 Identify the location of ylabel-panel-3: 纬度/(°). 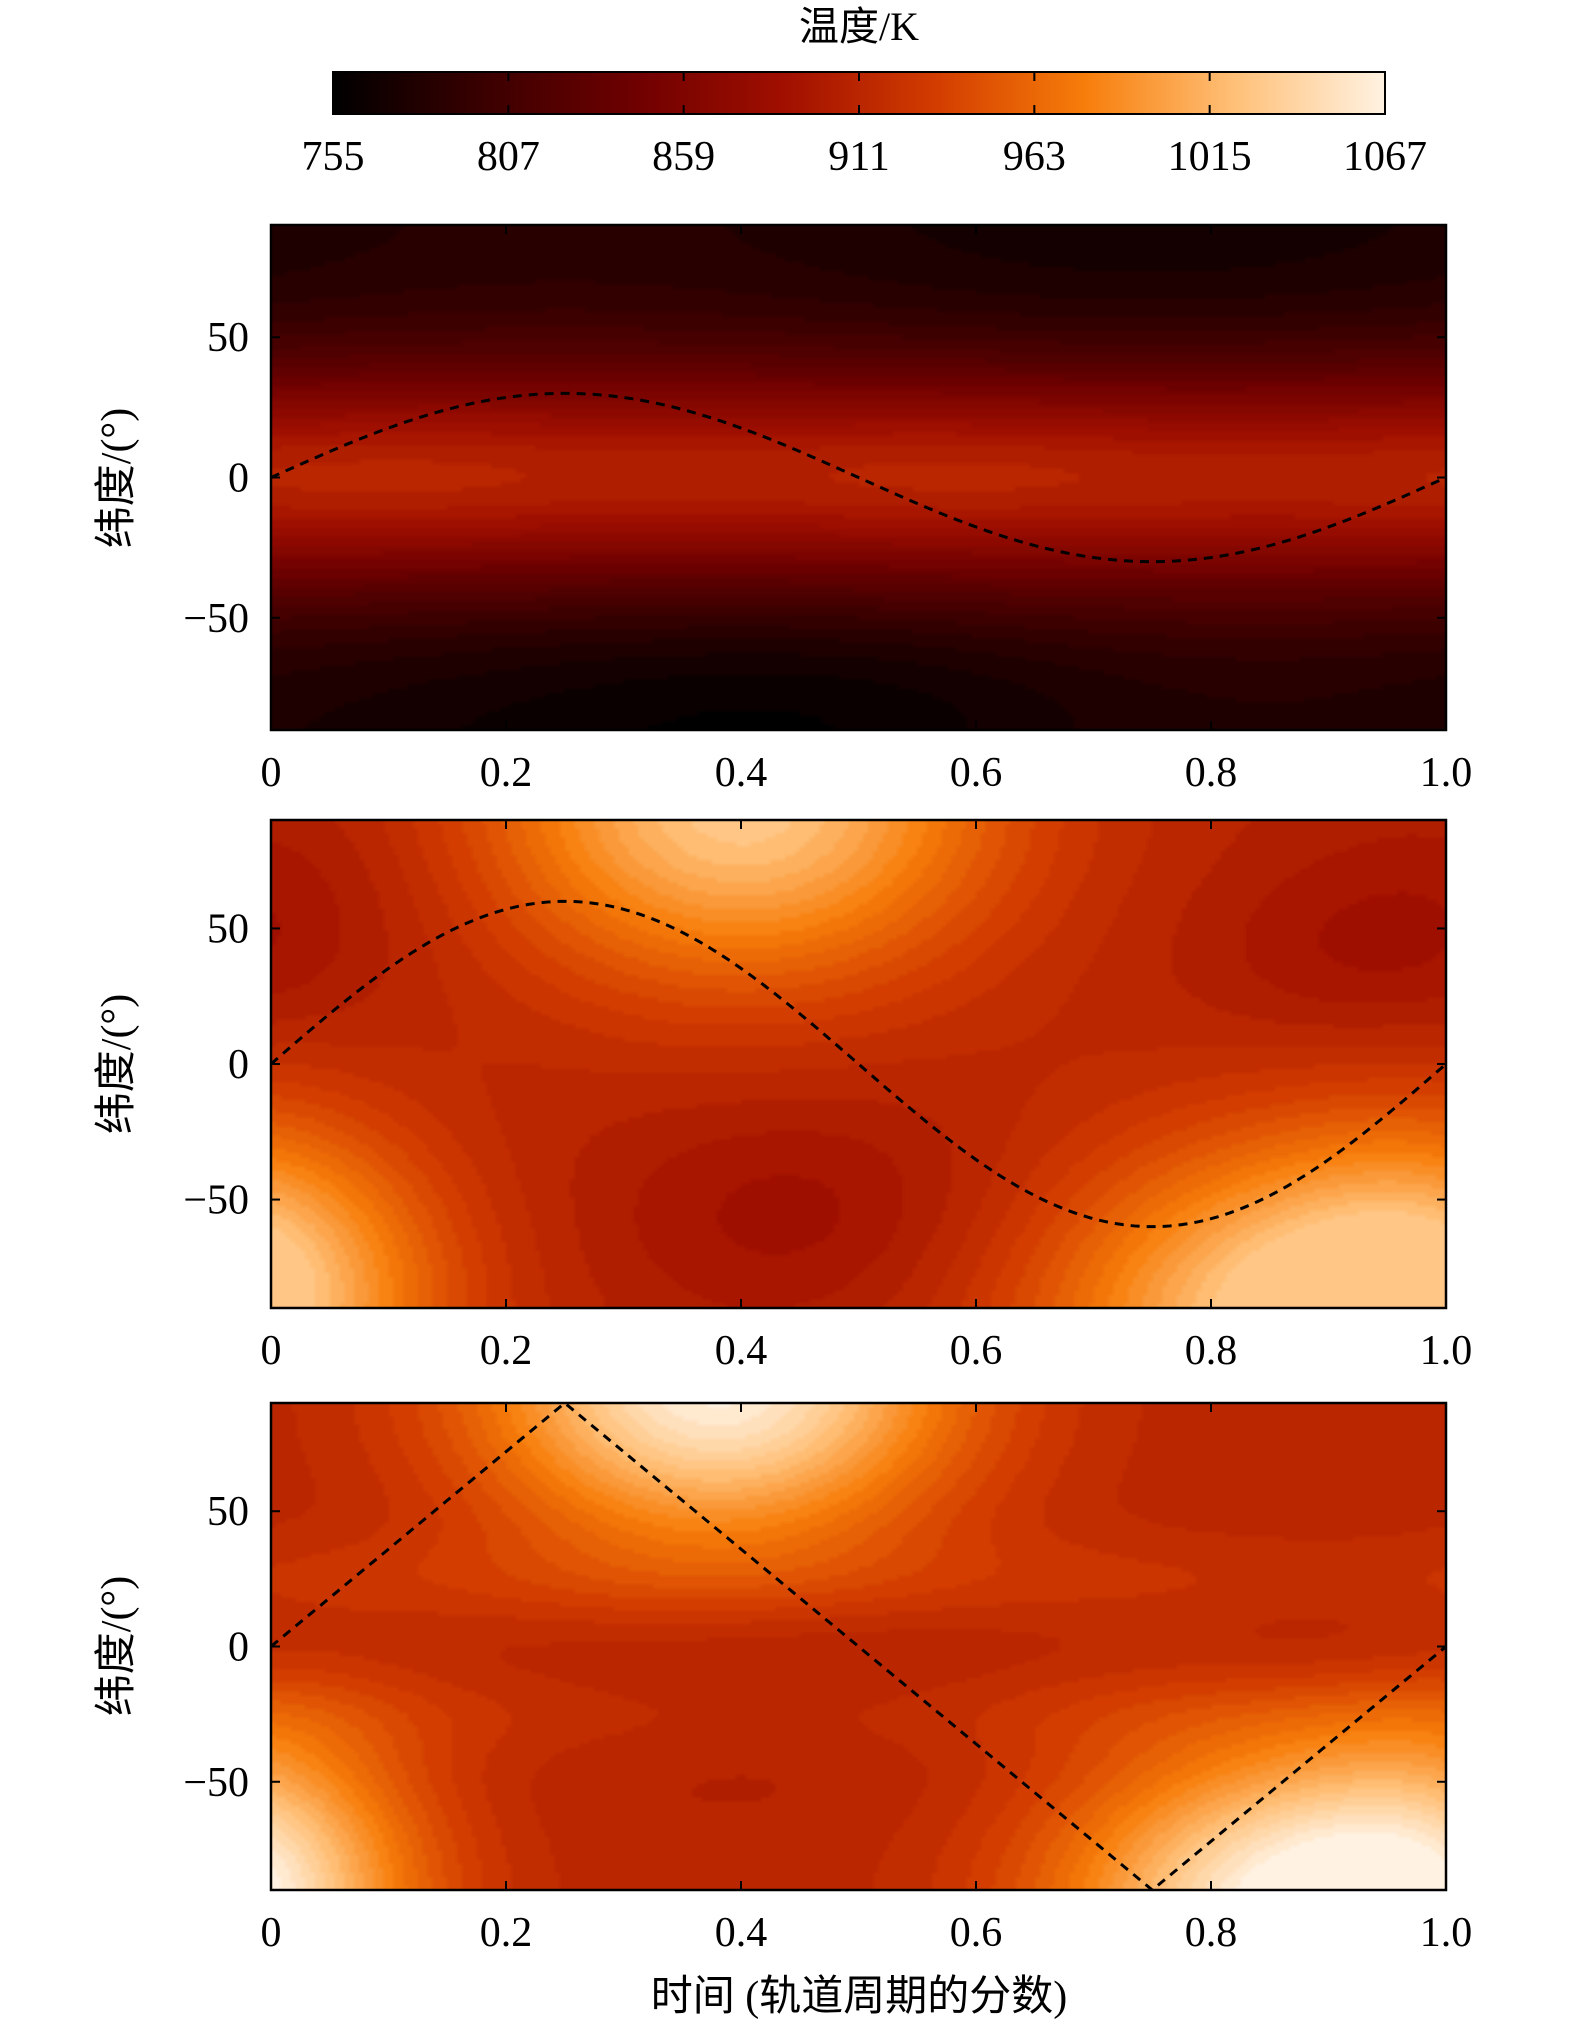
(117, 1646).